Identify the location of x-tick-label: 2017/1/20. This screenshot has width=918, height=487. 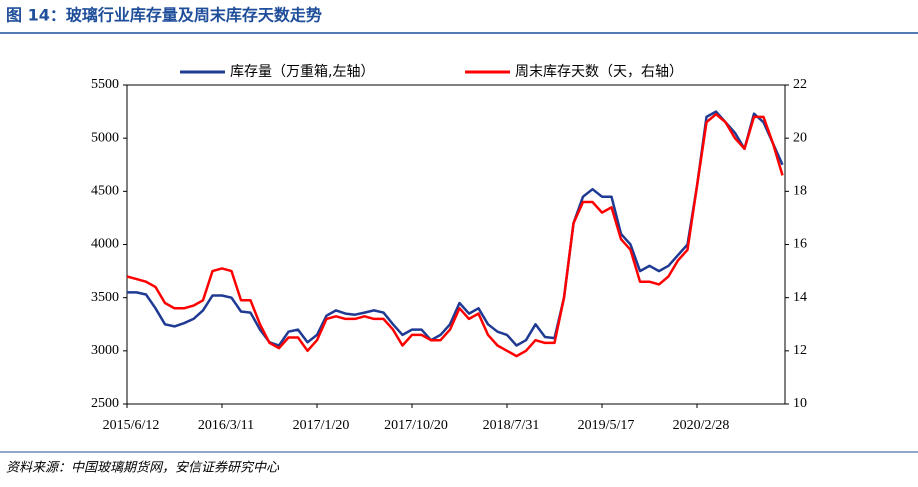
(321, 425).